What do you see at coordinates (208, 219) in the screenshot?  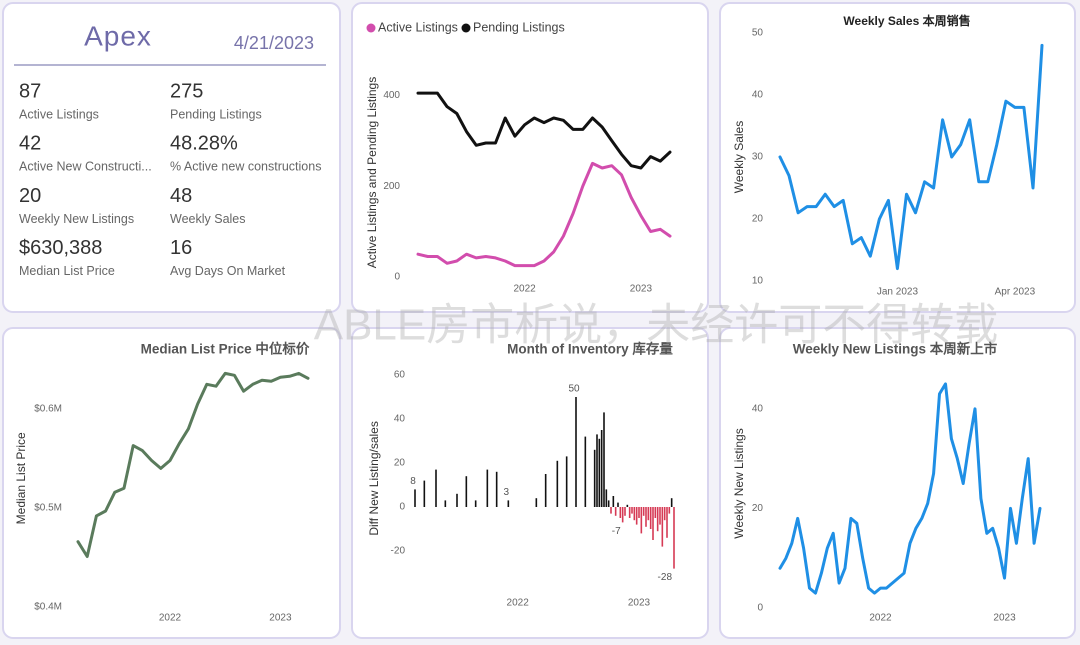 I see `kpi-label: Weekly Sales` at bounding box center [208, 219].